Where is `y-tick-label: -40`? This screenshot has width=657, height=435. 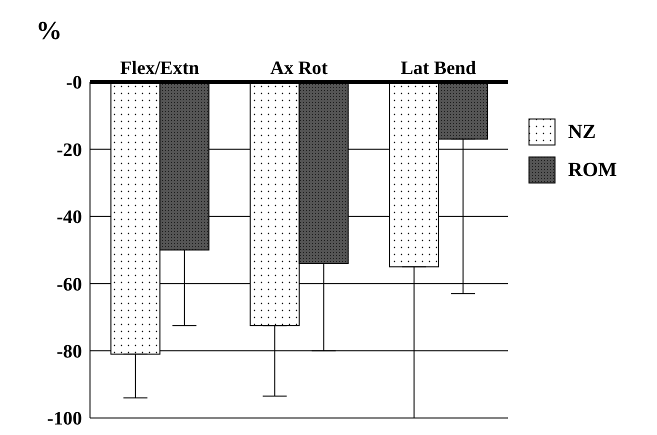
y-tick-label: -40 is located at coordinates (69, 217).